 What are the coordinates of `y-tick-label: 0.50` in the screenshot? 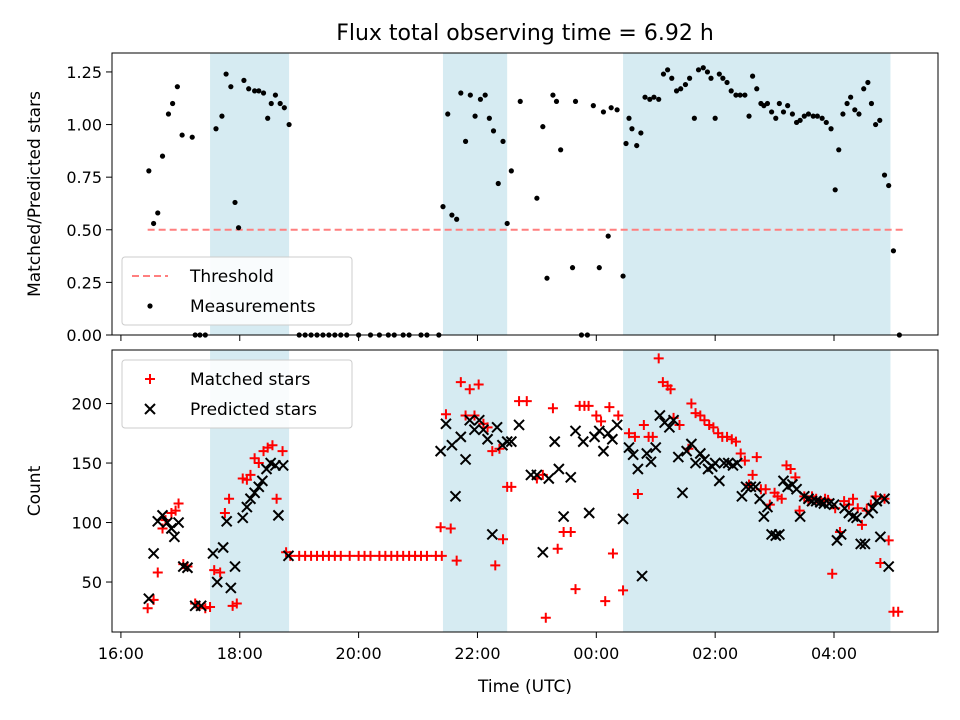 It's located at (84, 230).